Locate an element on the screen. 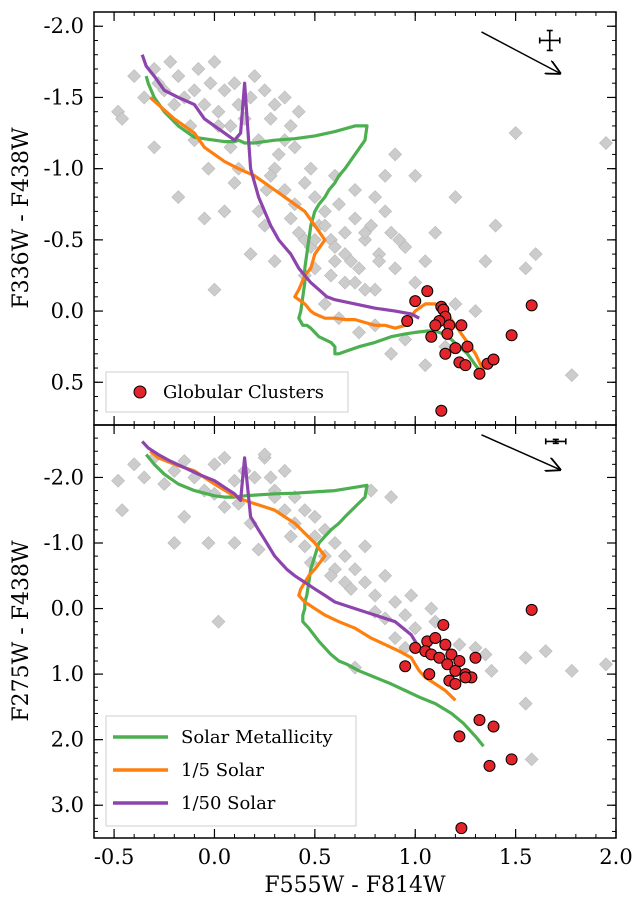  bottom-error-bar is located at coordinates (555, 441).